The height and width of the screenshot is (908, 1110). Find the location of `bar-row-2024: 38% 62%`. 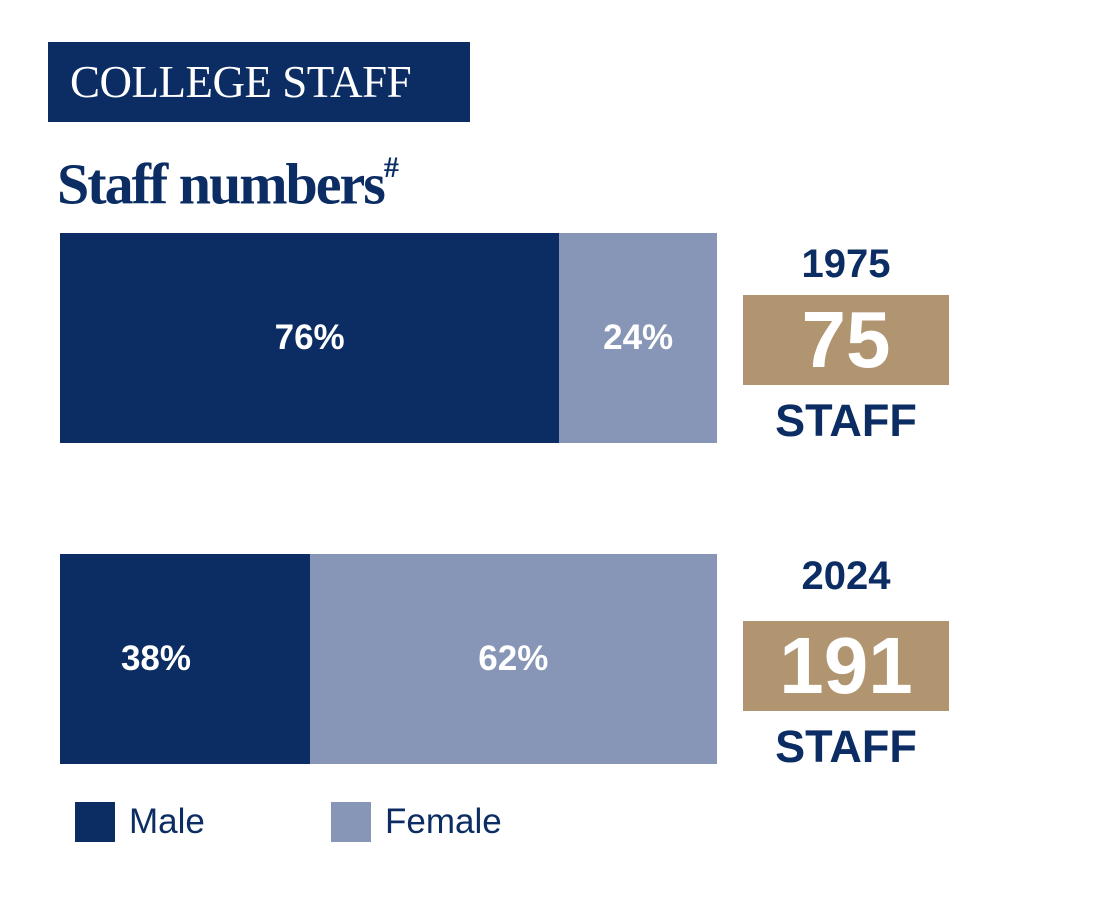

bar-row-2024: 38% 62% is located at coordinates (388, 659).